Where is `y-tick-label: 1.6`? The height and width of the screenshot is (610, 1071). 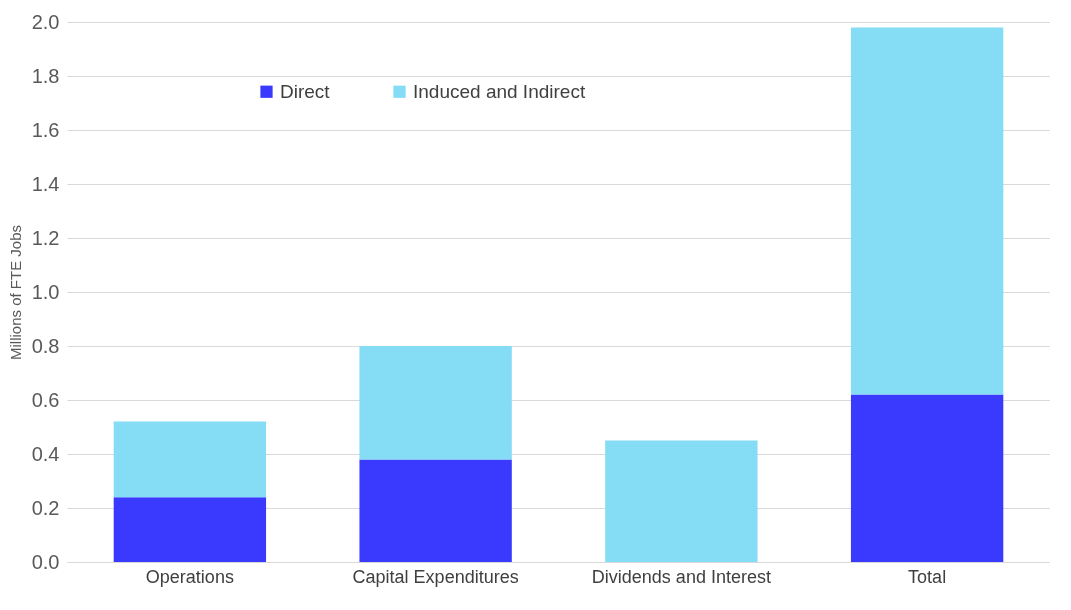
y-tick-label: 1.6 is located at coordinates (45, 129).